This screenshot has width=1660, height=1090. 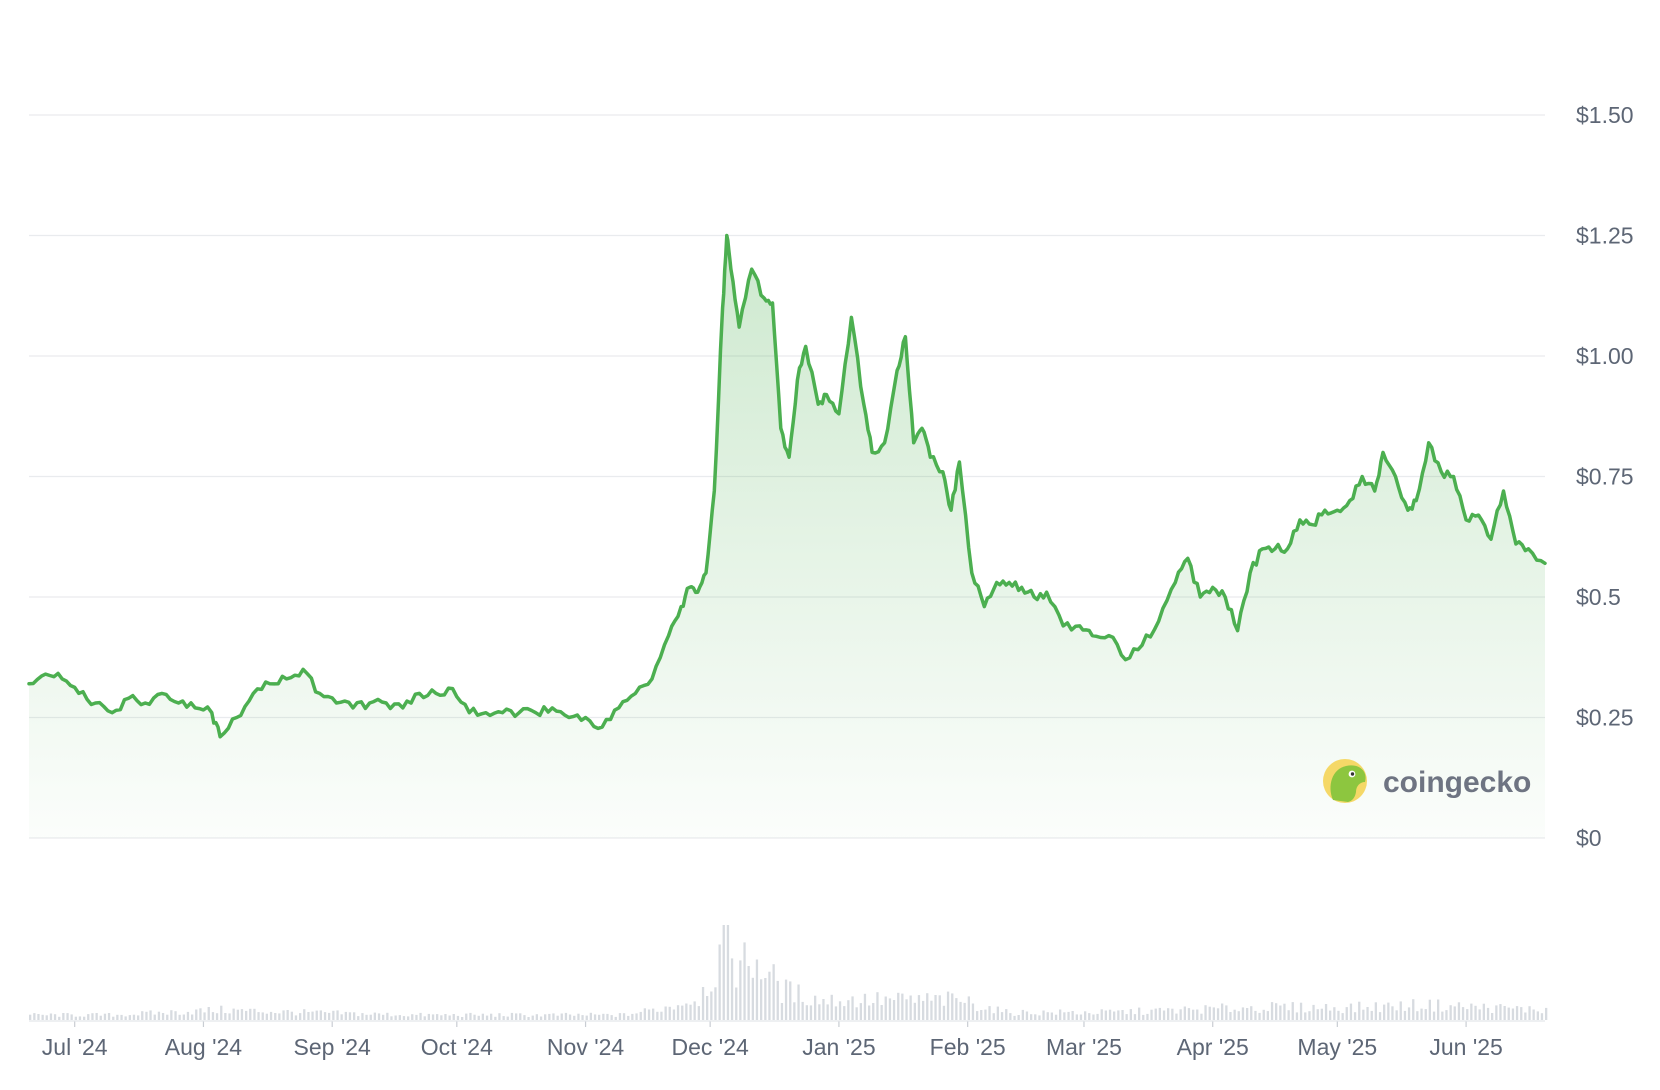 What do you see at coordinates (1605, 477) in the screenshot?
I see `y-tick-label: $0.75` at bounding box center [1605, 477].